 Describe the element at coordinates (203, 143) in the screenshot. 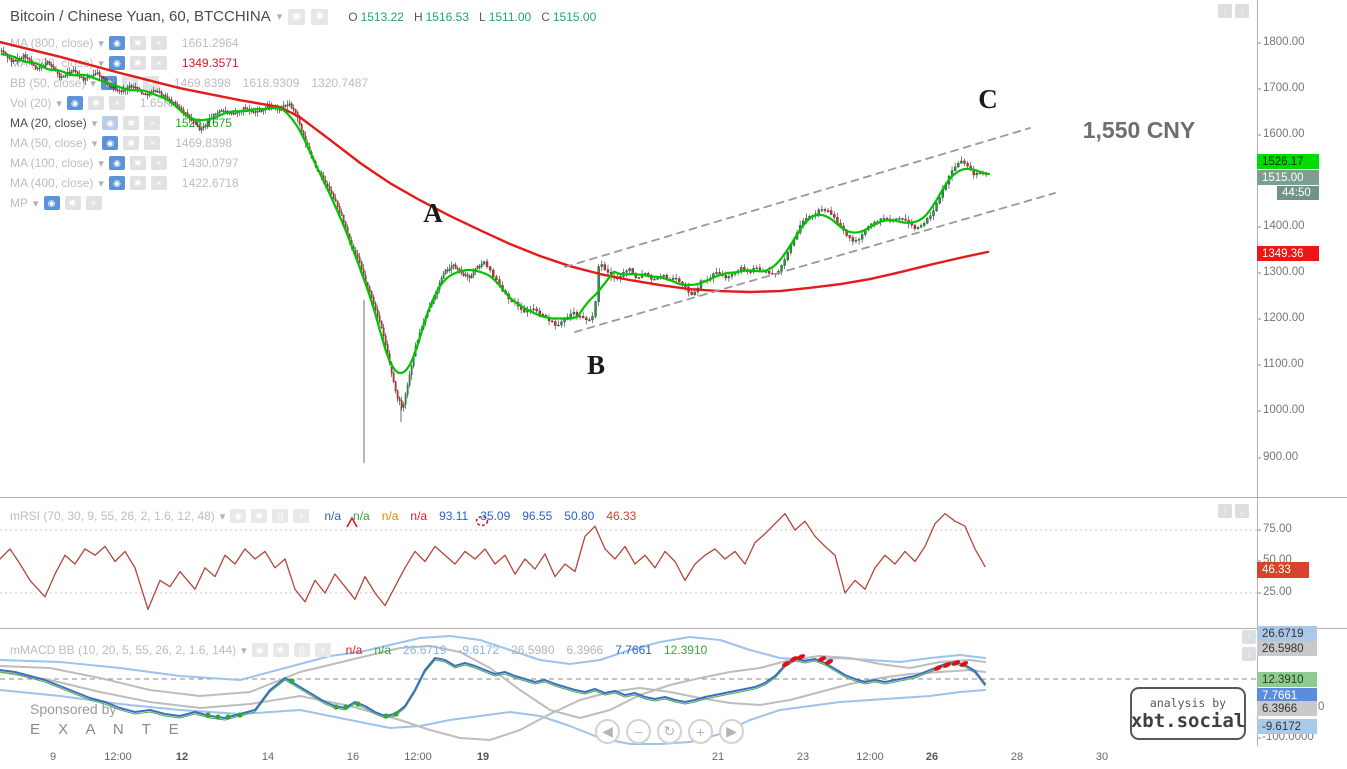

I see `indicator-value: 1469.8398` at that location.